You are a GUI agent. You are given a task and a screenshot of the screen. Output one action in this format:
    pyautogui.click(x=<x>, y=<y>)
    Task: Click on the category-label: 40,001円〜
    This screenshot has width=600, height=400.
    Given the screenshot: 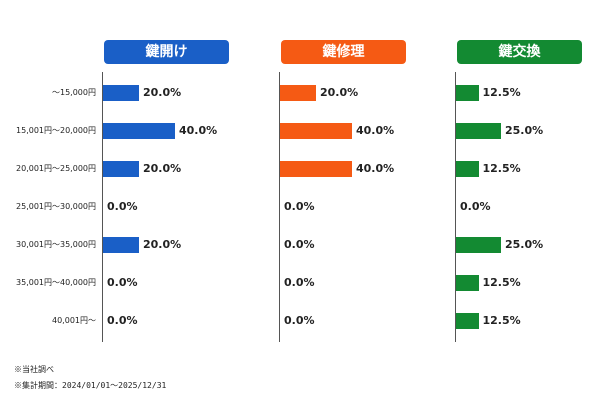 What is the action you would take?
    pyautogui.click(x=74, y=320)
    